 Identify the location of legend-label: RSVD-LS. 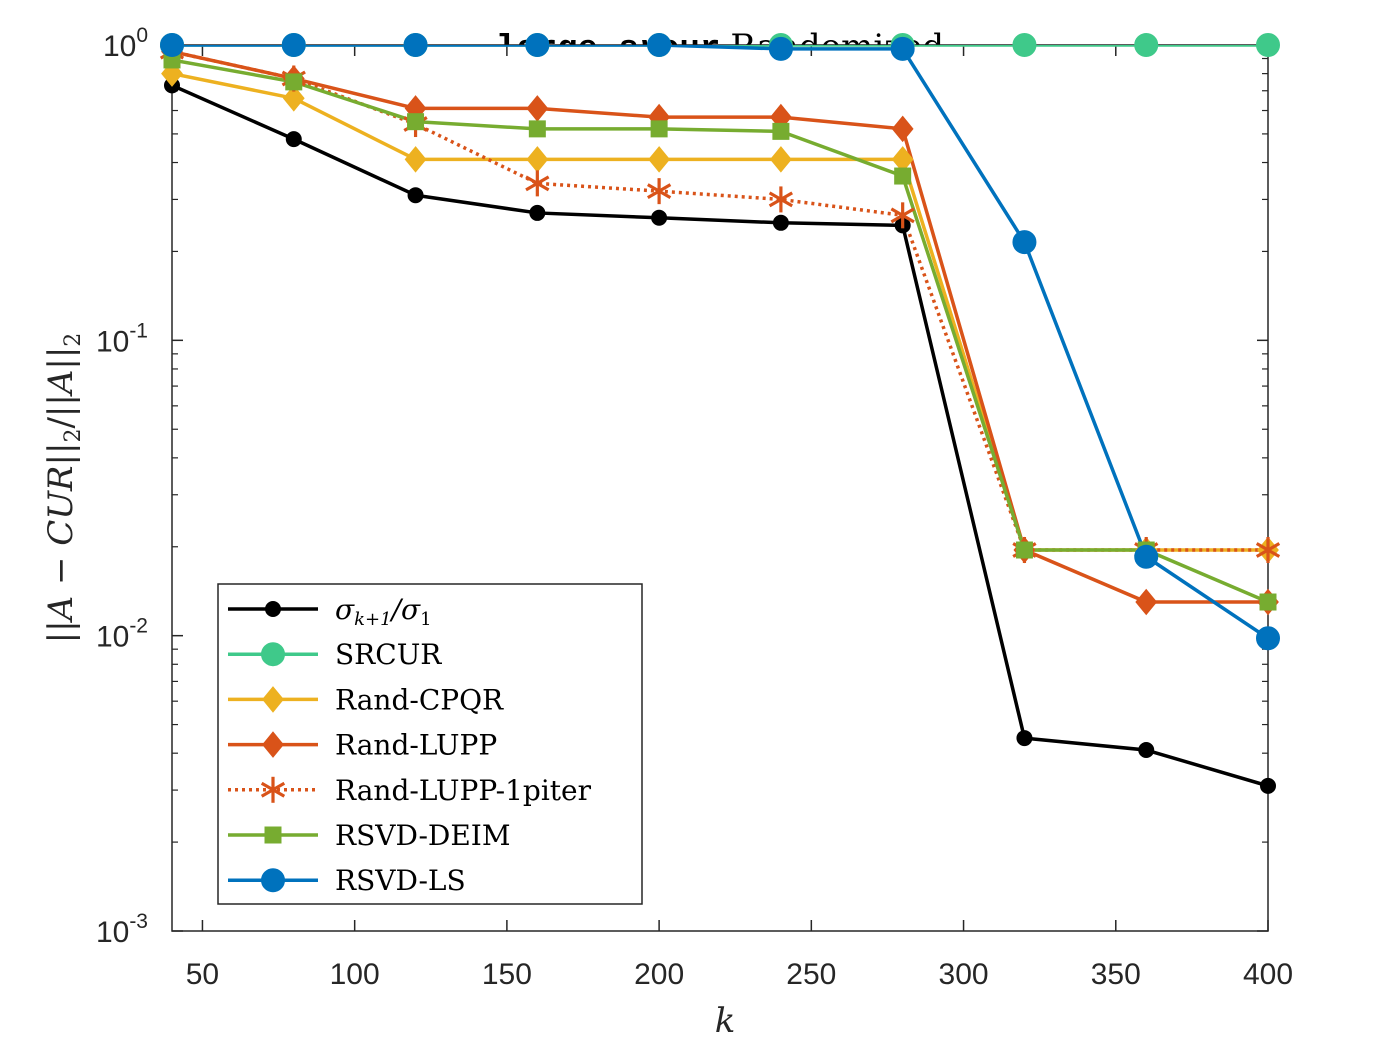
(400, 880).